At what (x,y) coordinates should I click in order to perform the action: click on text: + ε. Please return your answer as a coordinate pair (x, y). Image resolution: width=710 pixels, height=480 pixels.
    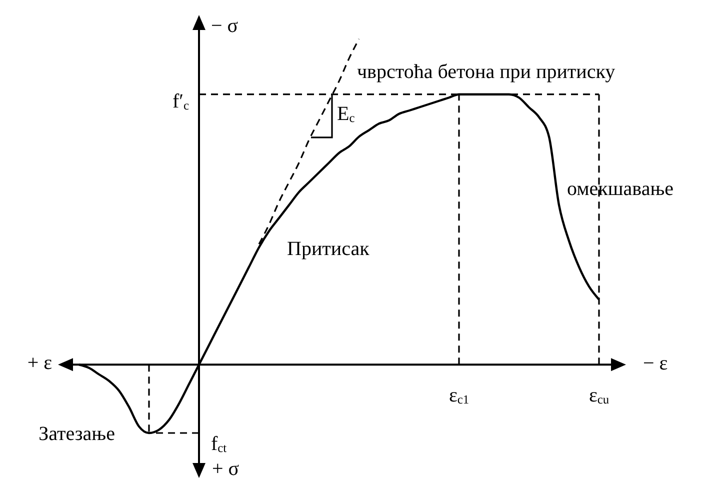
    Looking at the image, I should click on (39, 363).